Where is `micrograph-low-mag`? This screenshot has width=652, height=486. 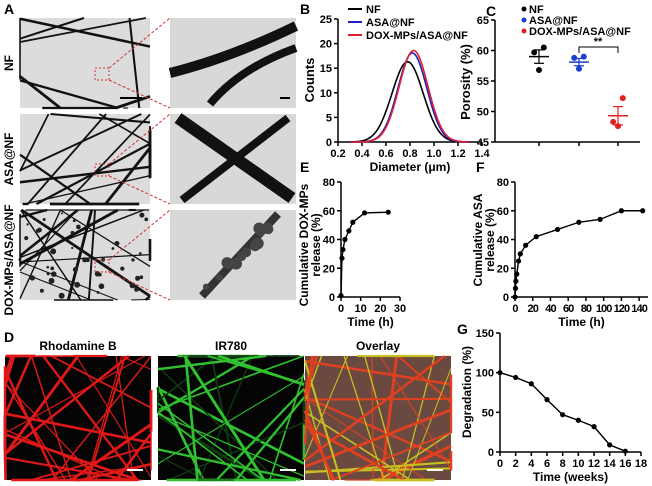
micrograph-low-mag is located at coordinates (85, 159).